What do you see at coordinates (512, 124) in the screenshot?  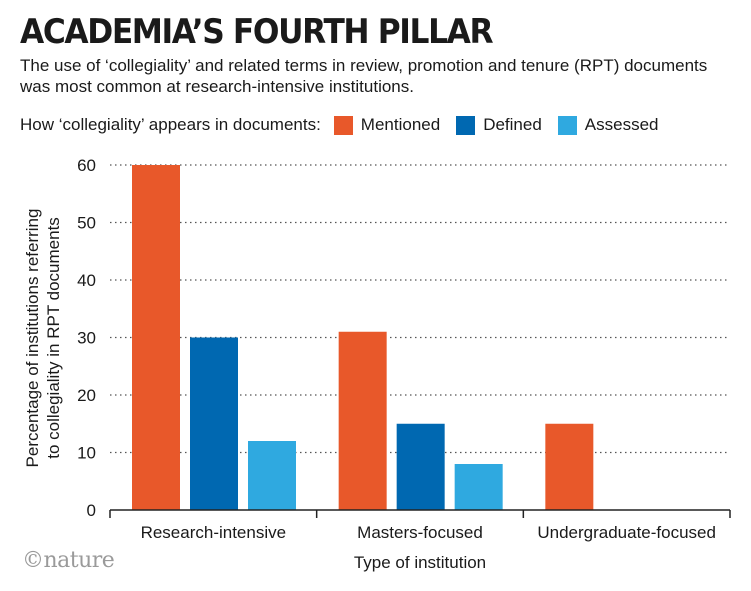 I see `legend-label-defined: Defined` at bounding box center [512, 124].